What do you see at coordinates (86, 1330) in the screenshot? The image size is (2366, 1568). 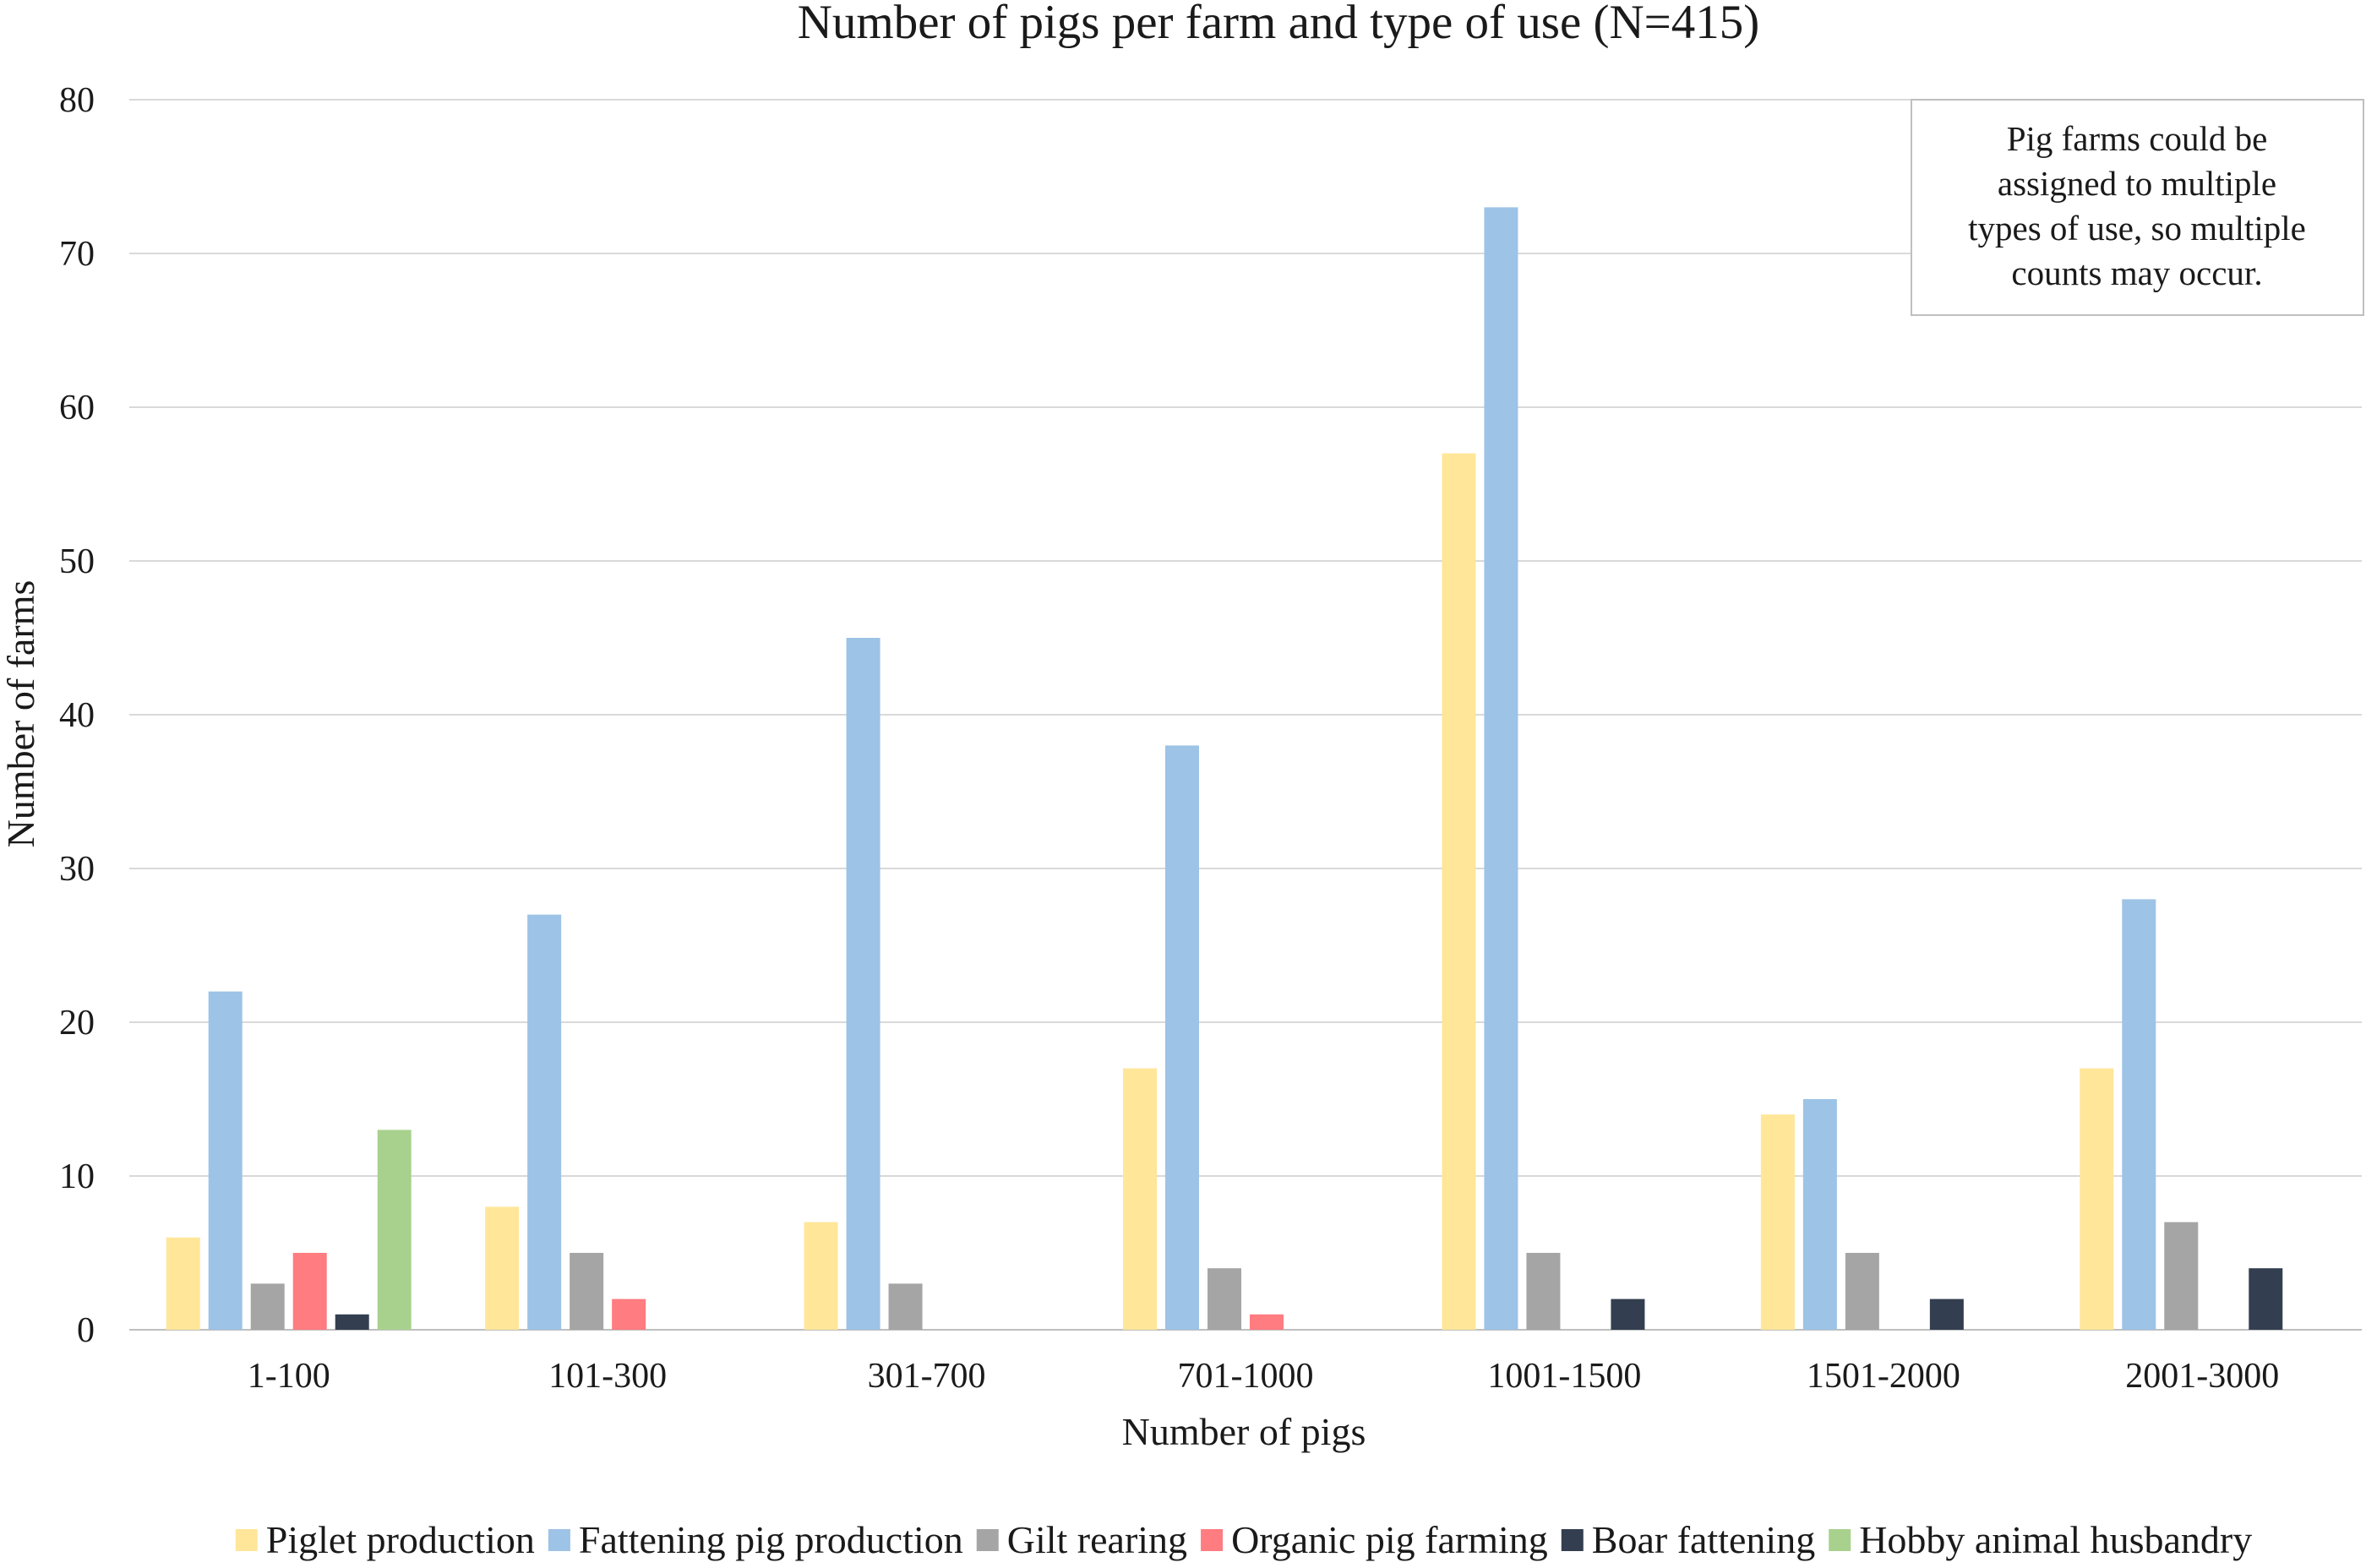 I see `y-tick-label: 0` at bounding box center [86, 1330].